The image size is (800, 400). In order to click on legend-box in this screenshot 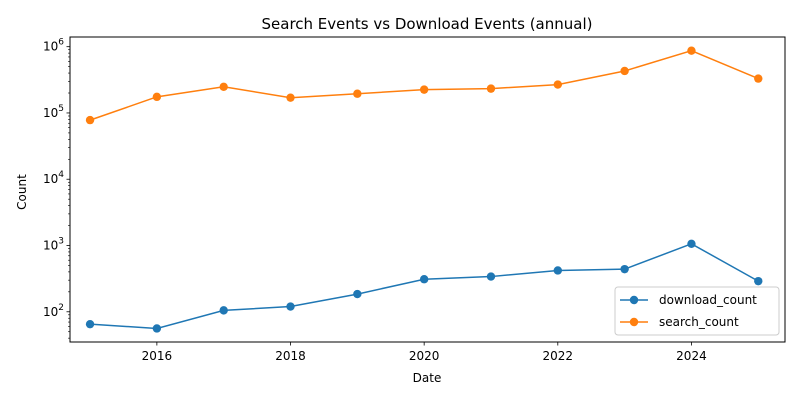, I will do `click(697, 311)`.